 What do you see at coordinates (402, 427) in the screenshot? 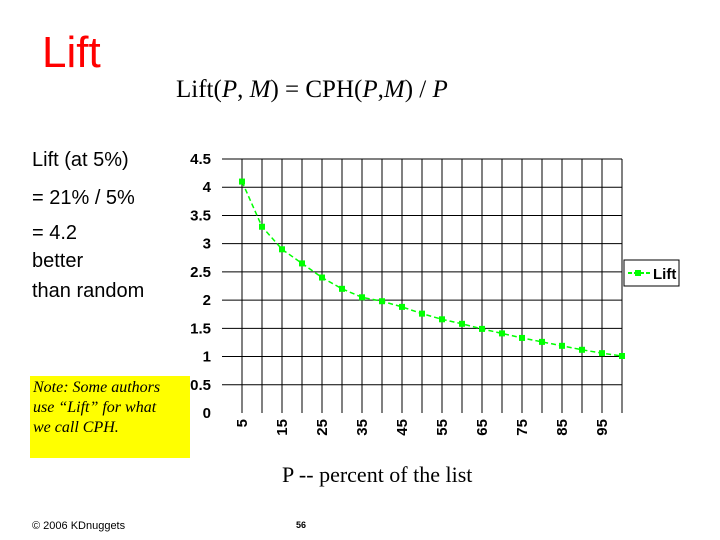
I see `x-tick-label: 45` at bounding box center [402, 427].